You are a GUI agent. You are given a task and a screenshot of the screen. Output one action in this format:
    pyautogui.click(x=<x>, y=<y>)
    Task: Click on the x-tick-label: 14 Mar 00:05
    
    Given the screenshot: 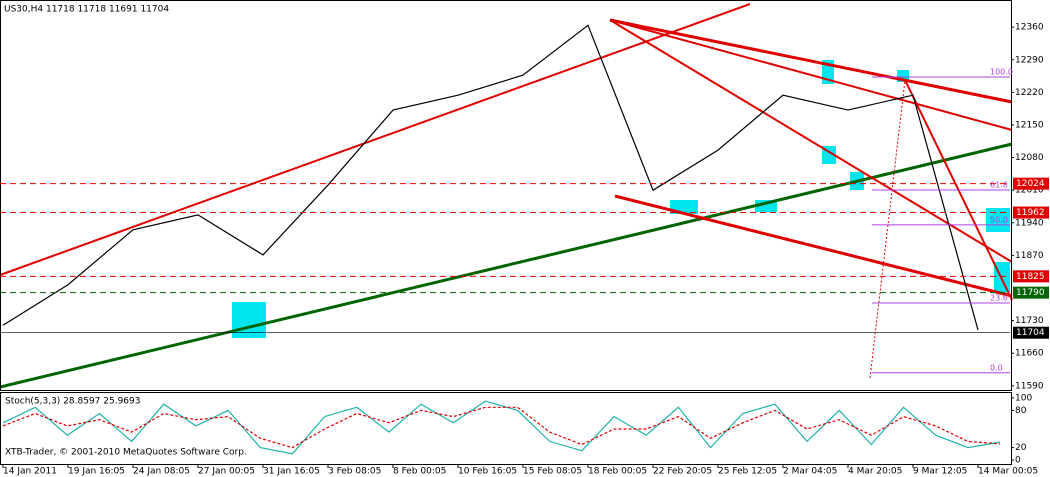 What is the action you would take?
    pyautogui.click(x=1008, y=472)
    